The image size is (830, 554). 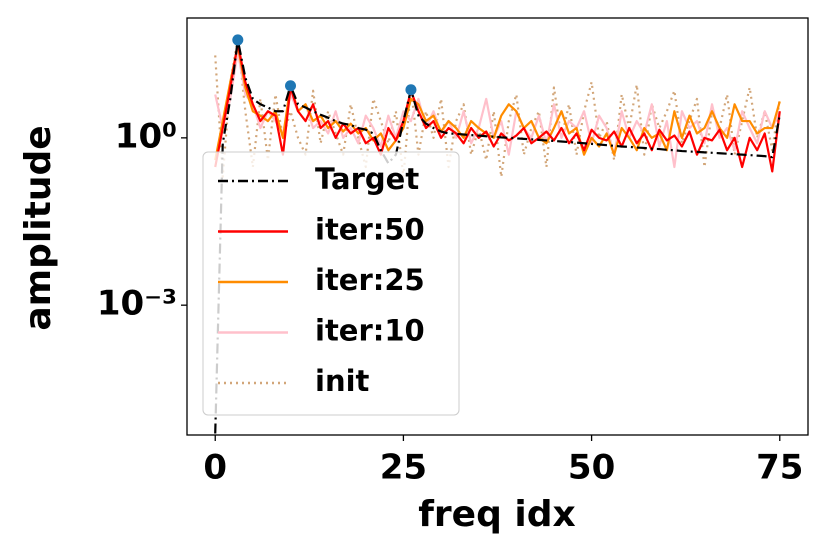 I want to click on legend-label: Target, so click(x=367, y=179).